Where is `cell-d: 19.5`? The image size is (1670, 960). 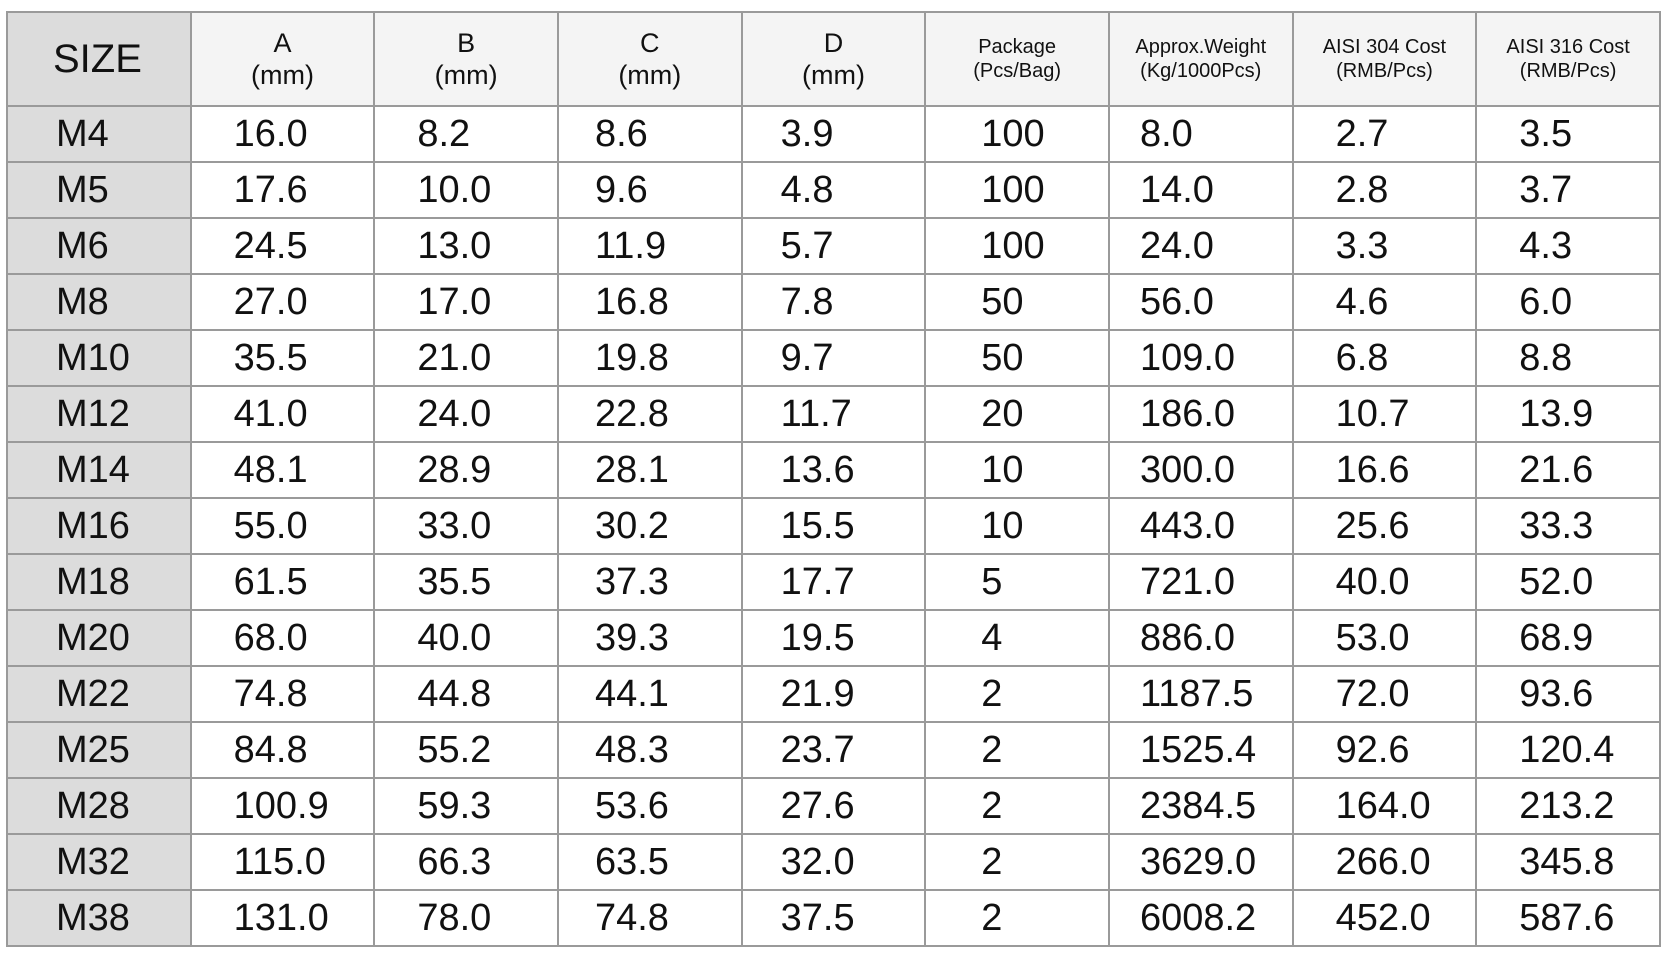 cell-d: 19.5 is located at coordinates (833, 638).